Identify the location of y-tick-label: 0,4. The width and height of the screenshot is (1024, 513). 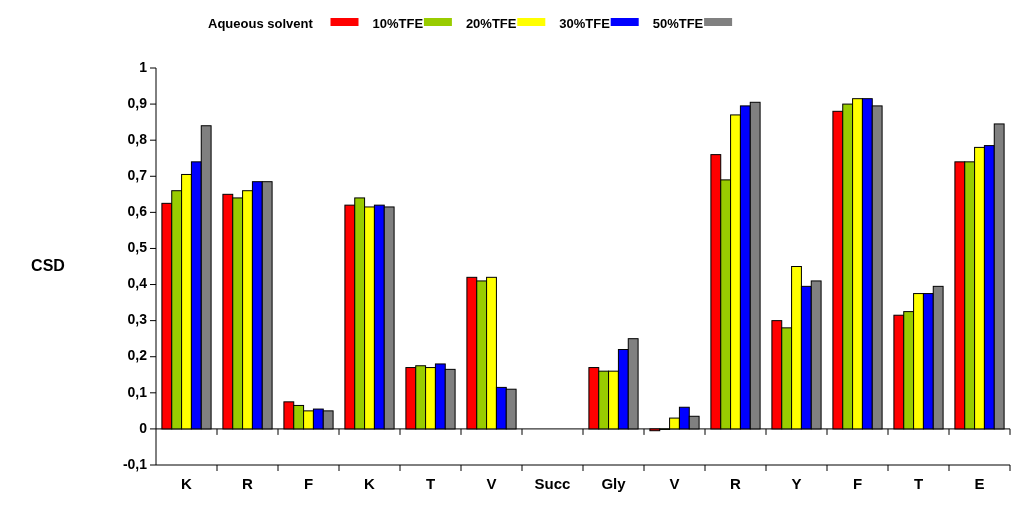
(137, 283).